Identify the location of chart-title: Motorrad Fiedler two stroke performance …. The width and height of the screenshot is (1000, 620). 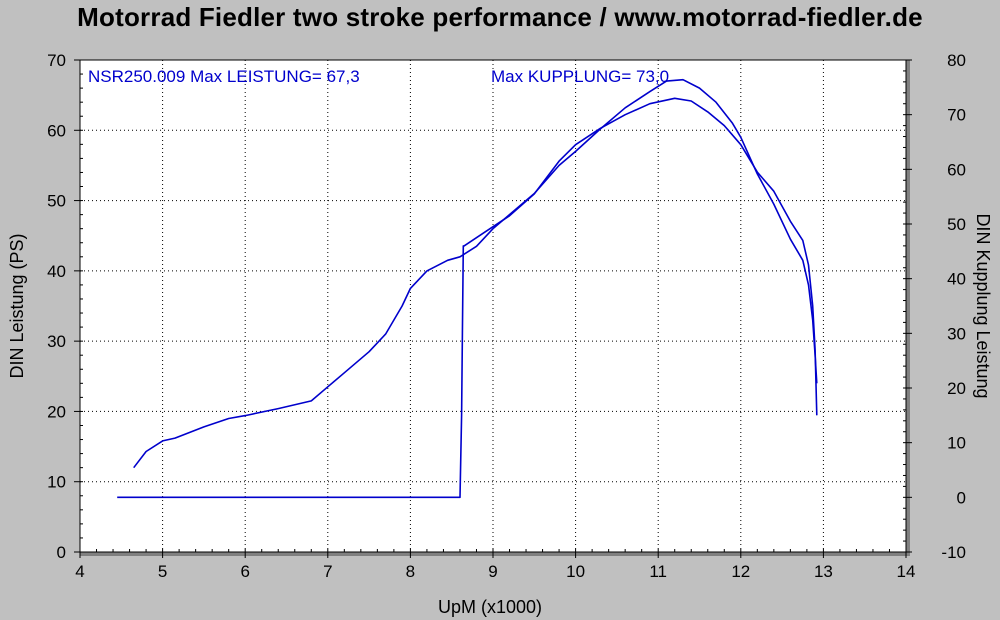
(500, 17).